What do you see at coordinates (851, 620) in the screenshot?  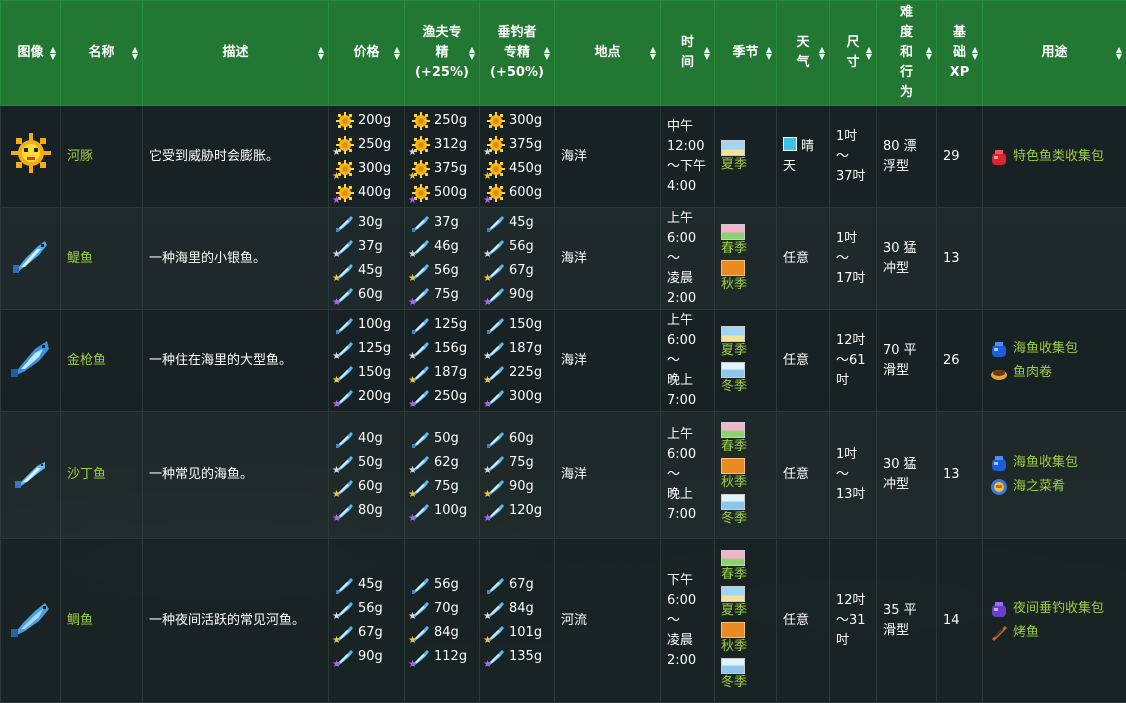 I see `size-line: ～31` at bounding box center [851, 620].